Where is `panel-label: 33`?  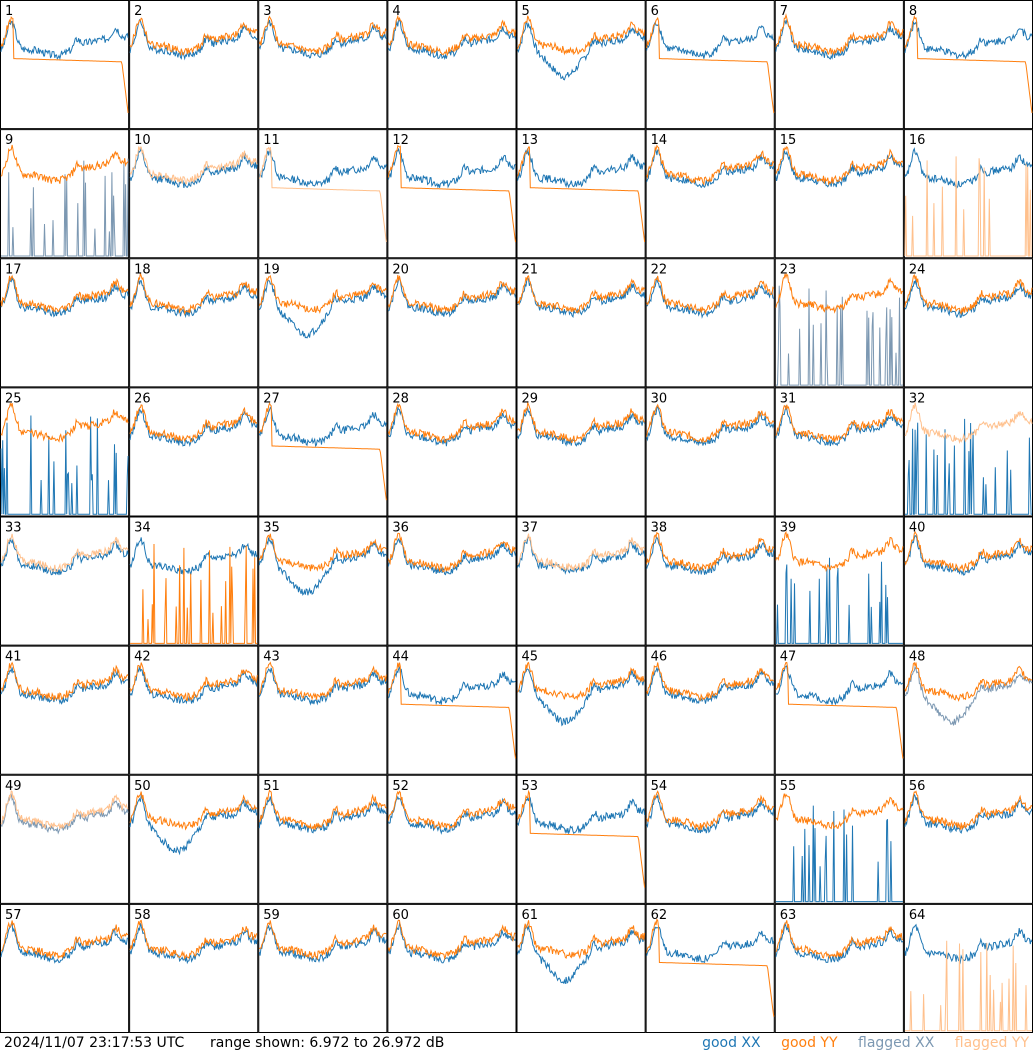
panel-label: 33 is located at coordinates (13, 528).